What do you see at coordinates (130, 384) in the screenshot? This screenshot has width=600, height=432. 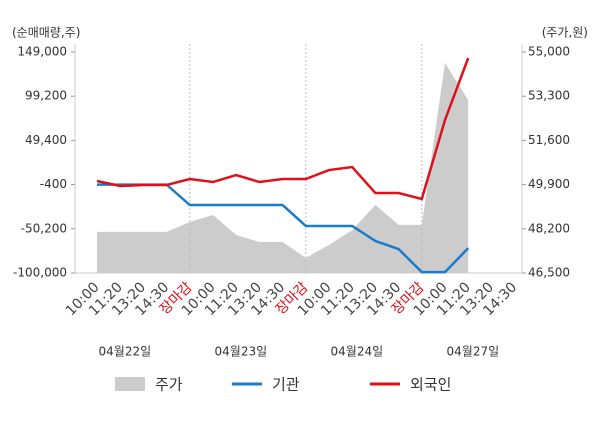 I see `legend-swatch` at bounding box center [130, 384].